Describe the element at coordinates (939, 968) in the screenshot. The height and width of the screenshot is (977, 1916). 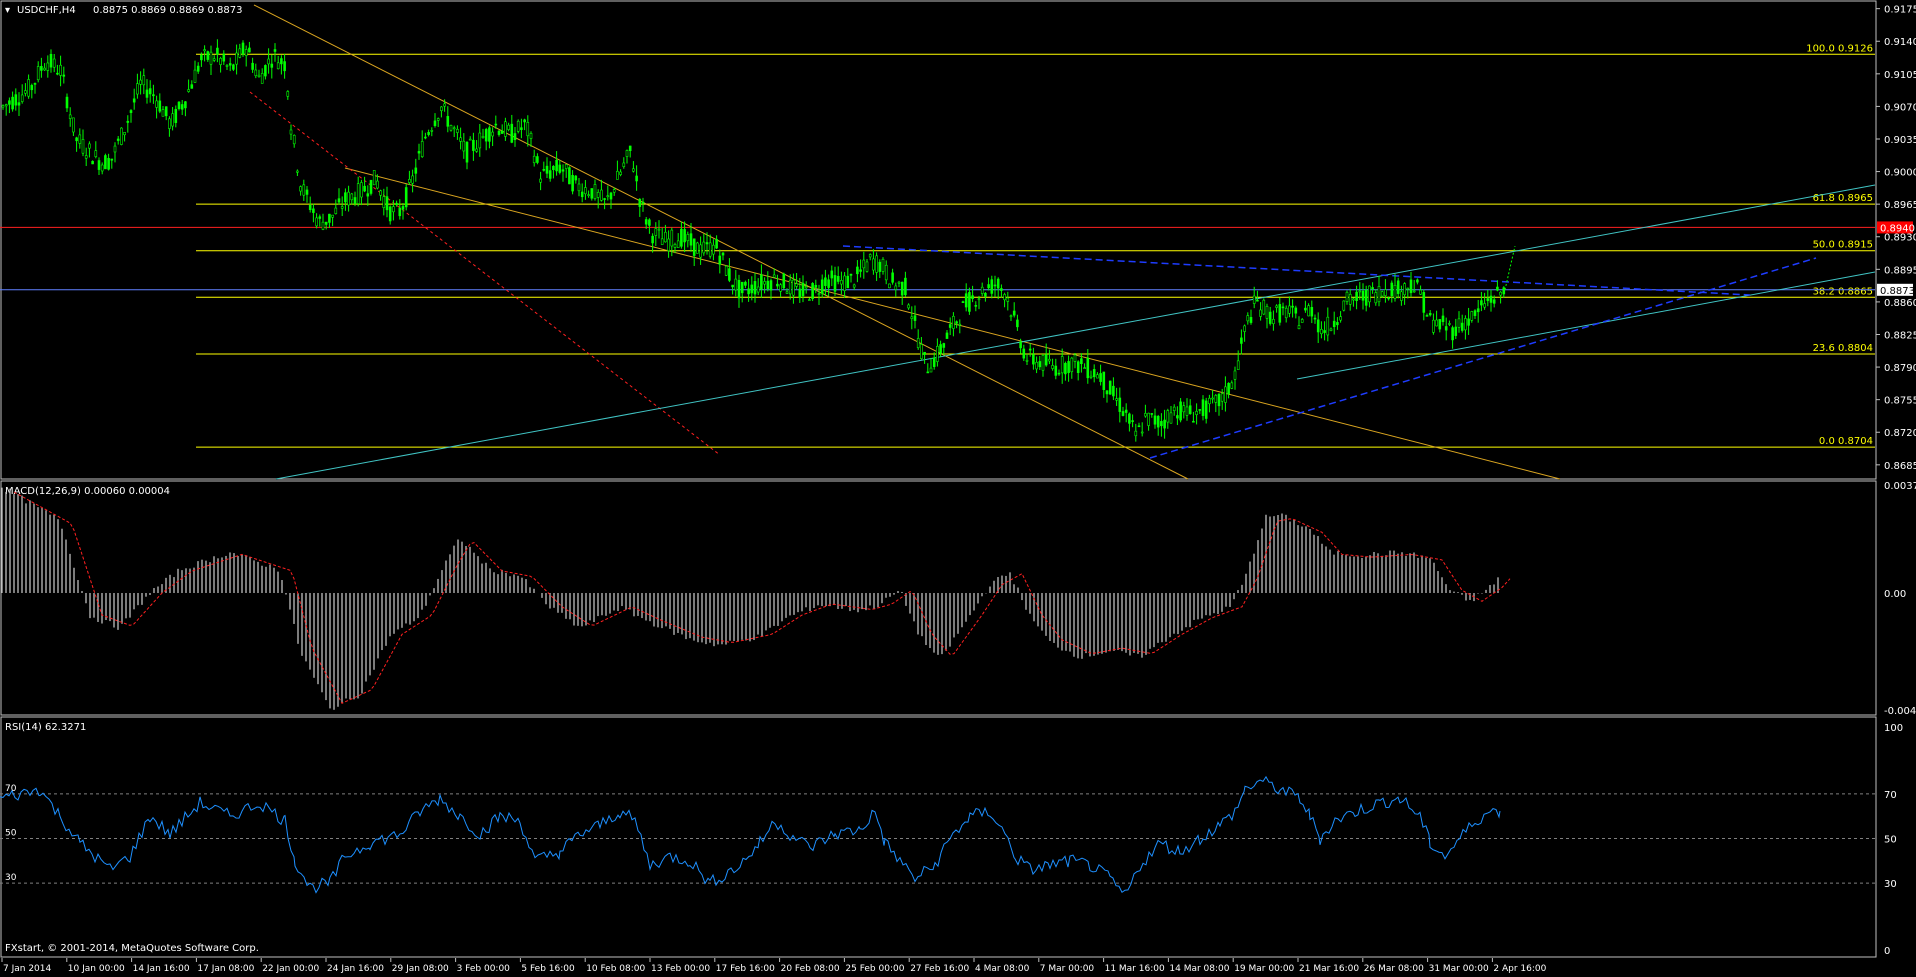
I see `time-tick-label: 27 Feb 16:00` at that location.